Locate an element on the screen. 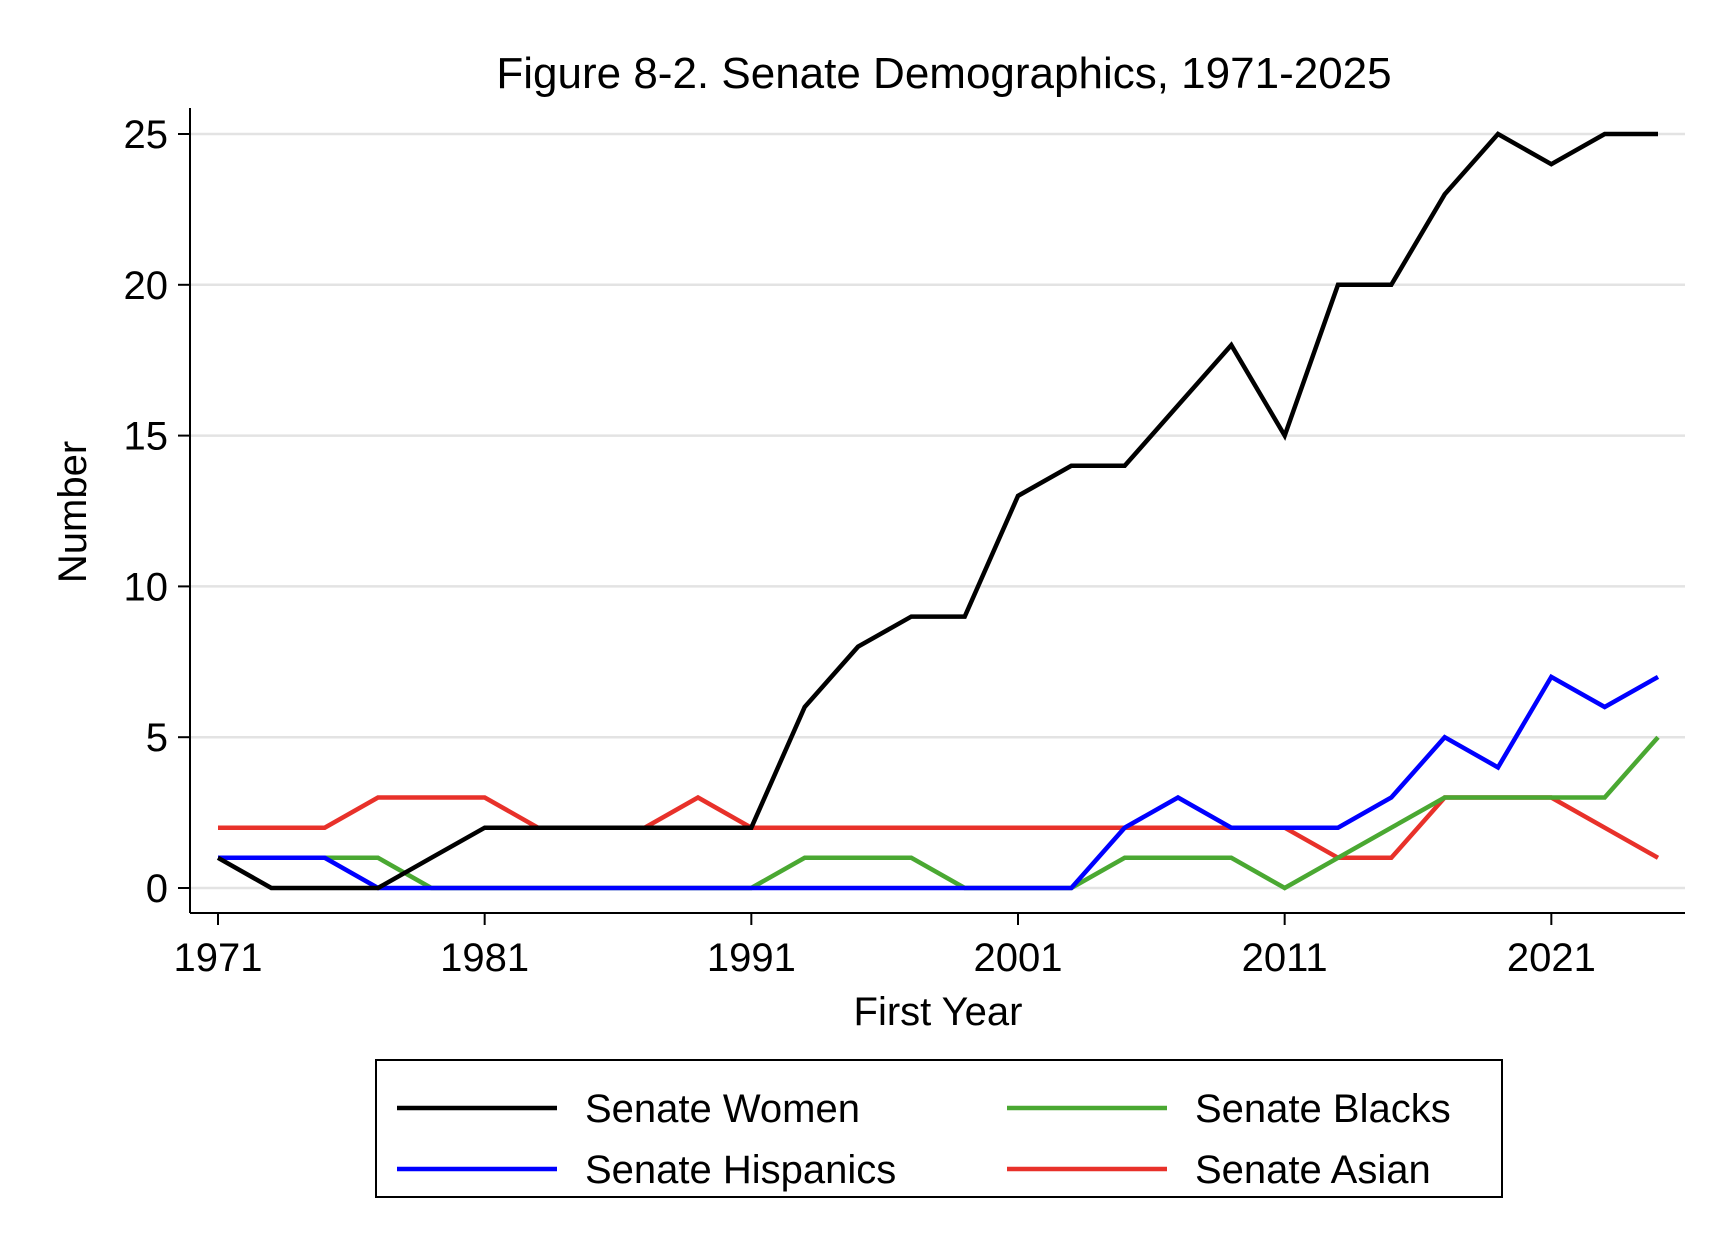  series-line-senate-blacks is located at coordinates (939, 813).